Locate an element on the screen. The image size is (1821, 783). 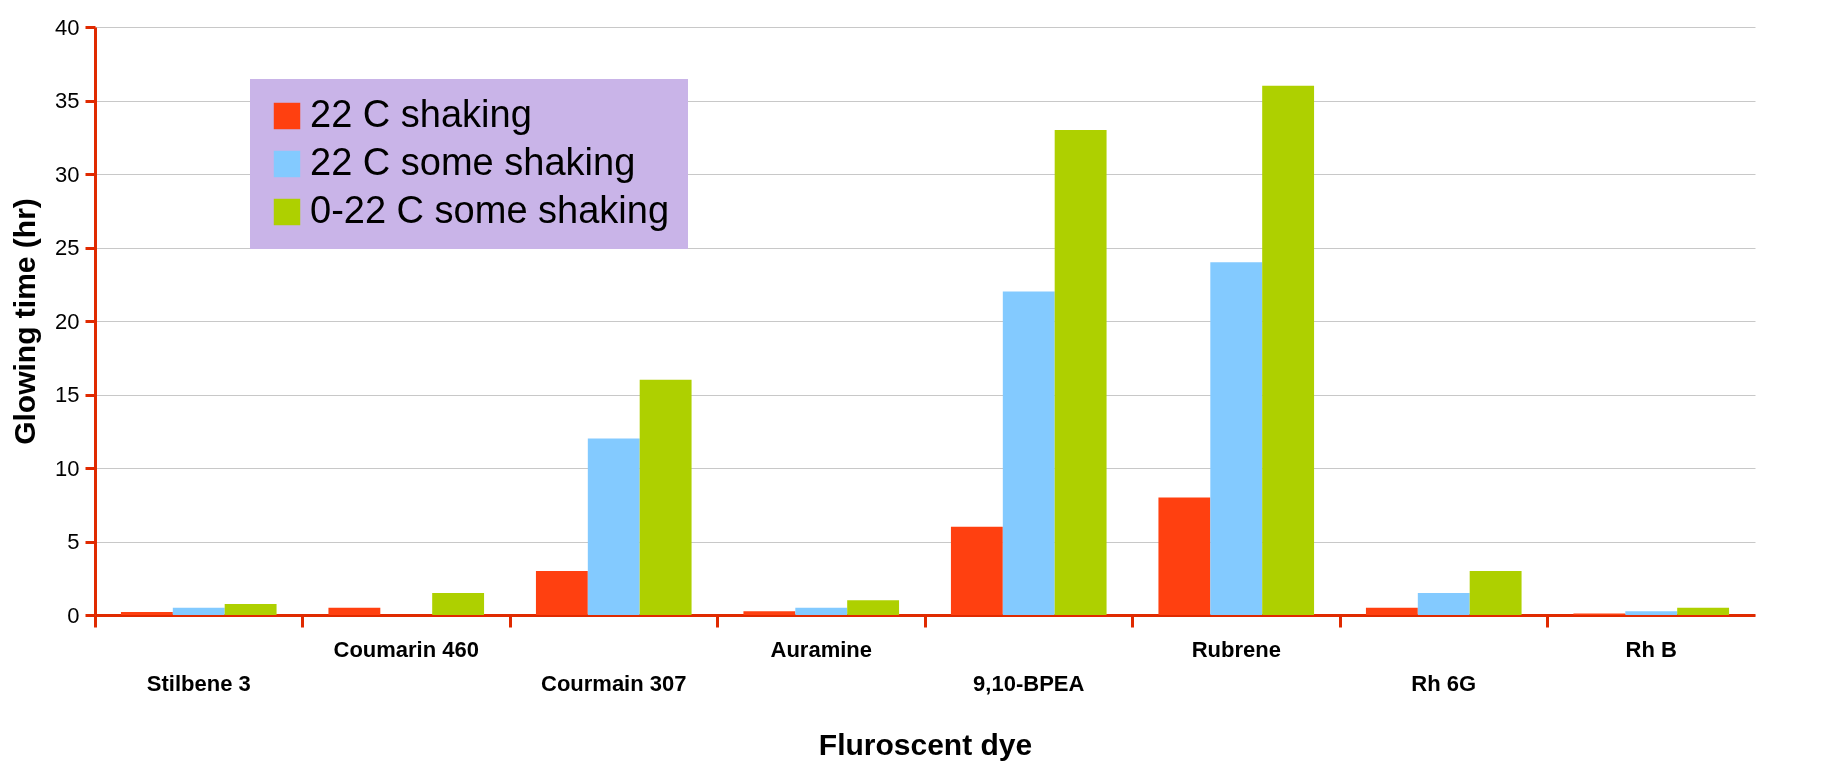
legend-label: 0-22 C some shaking is located at coordinates (490, 210).